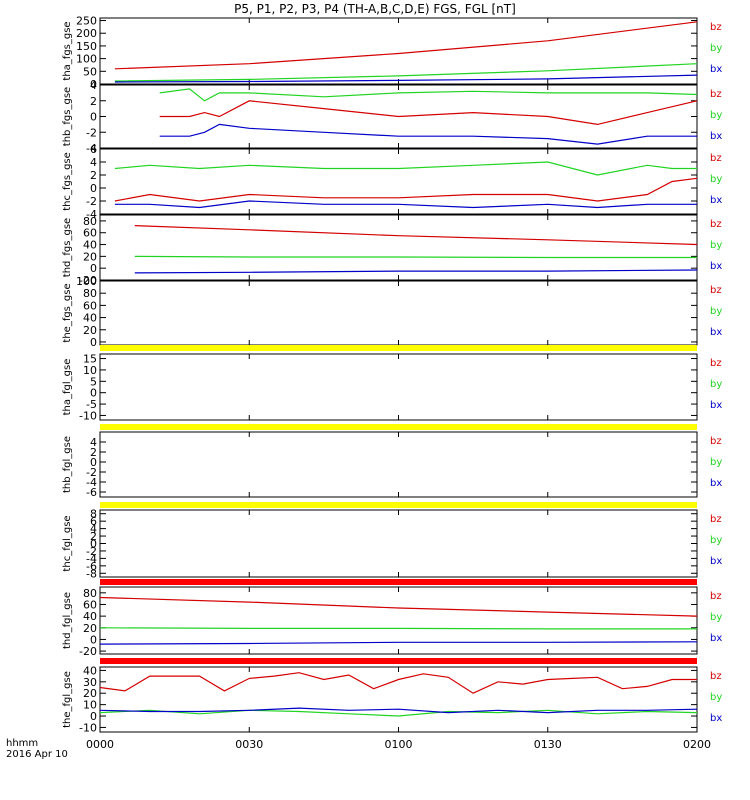  Describe the element at coordinates (399, 744) in the screenshot. I see `x-tick-label: 0100` at that location.